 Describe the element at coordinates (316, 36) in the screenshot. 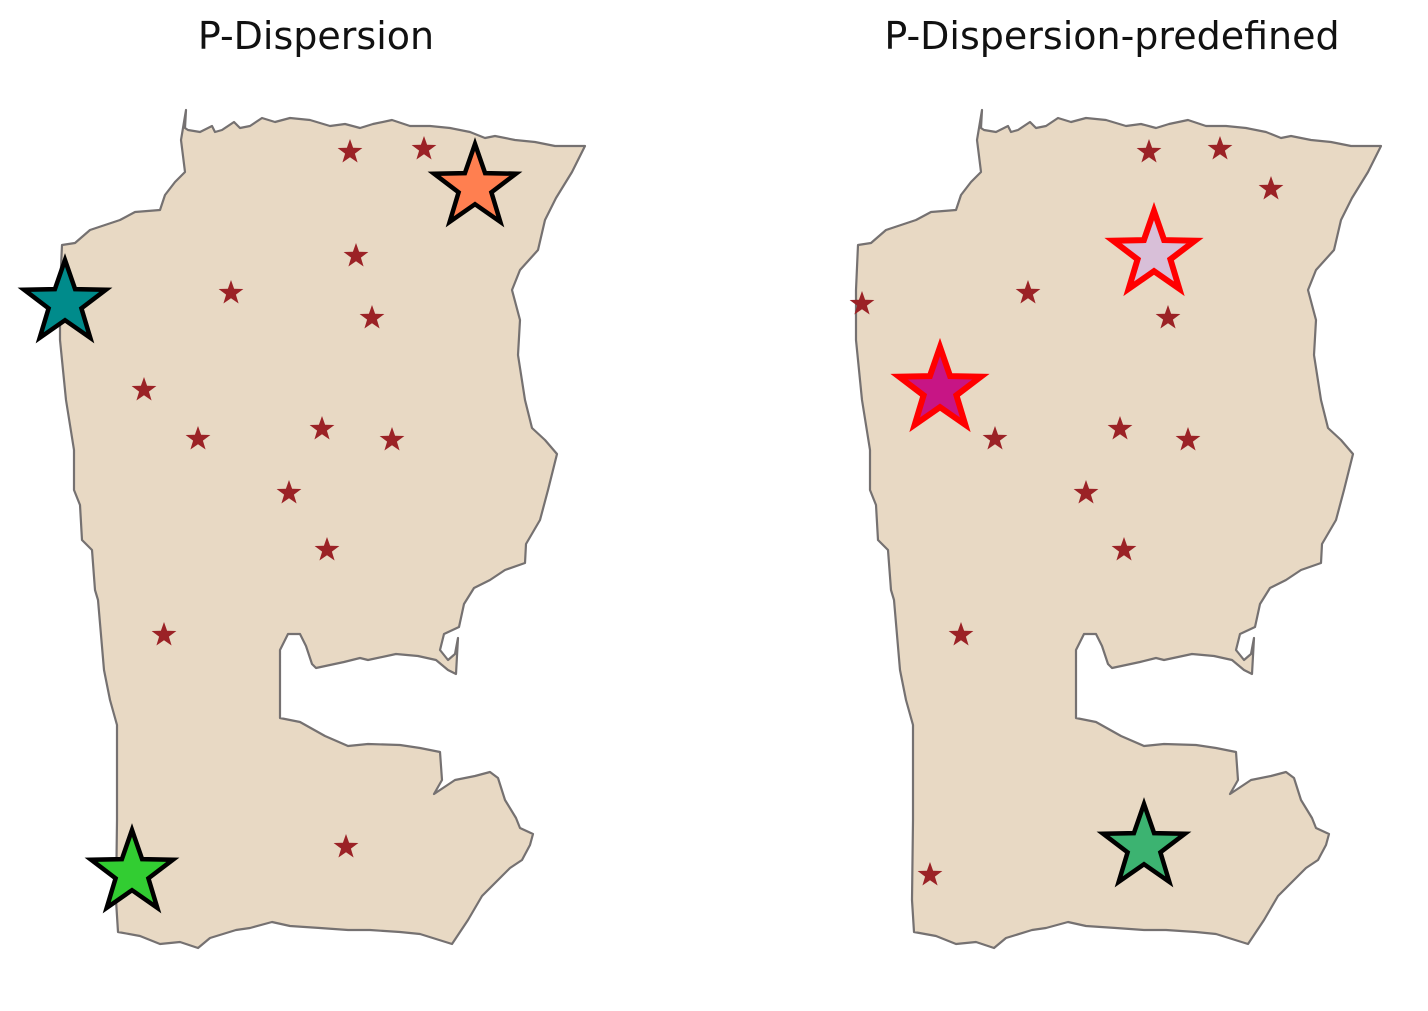

I see `panel-title-left: P-Dispersion` at that location.